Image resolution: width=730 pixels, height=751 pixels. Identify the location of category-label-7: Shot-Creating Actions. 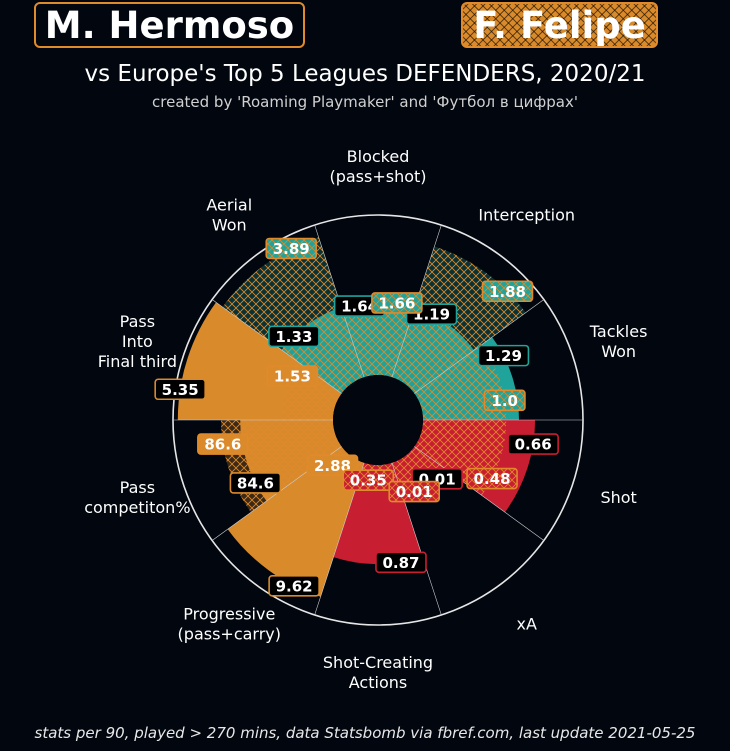
(378, 672).